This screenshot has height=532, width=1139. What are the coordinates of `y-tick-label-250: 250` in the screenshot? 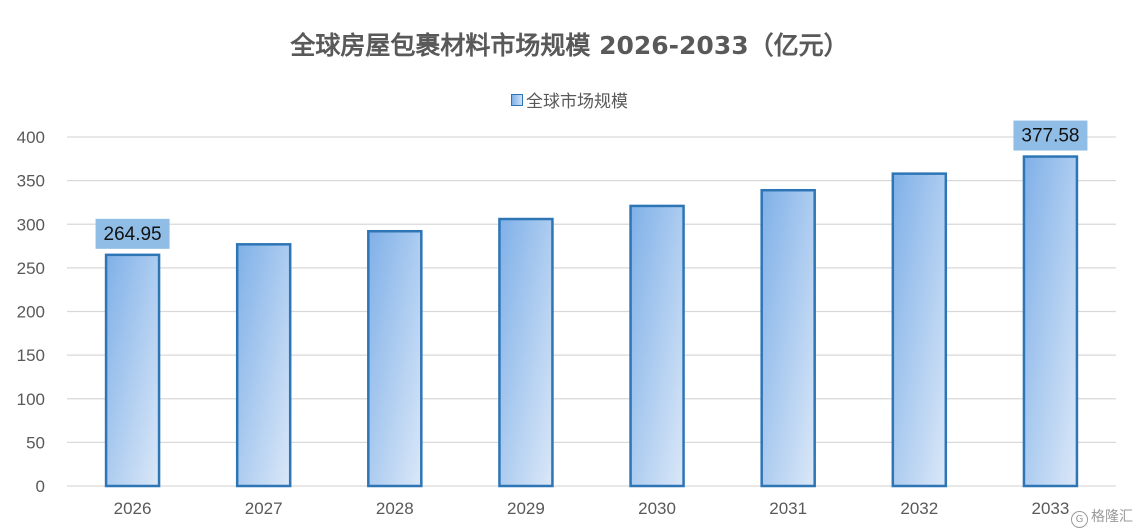 It's located at (31, 268).